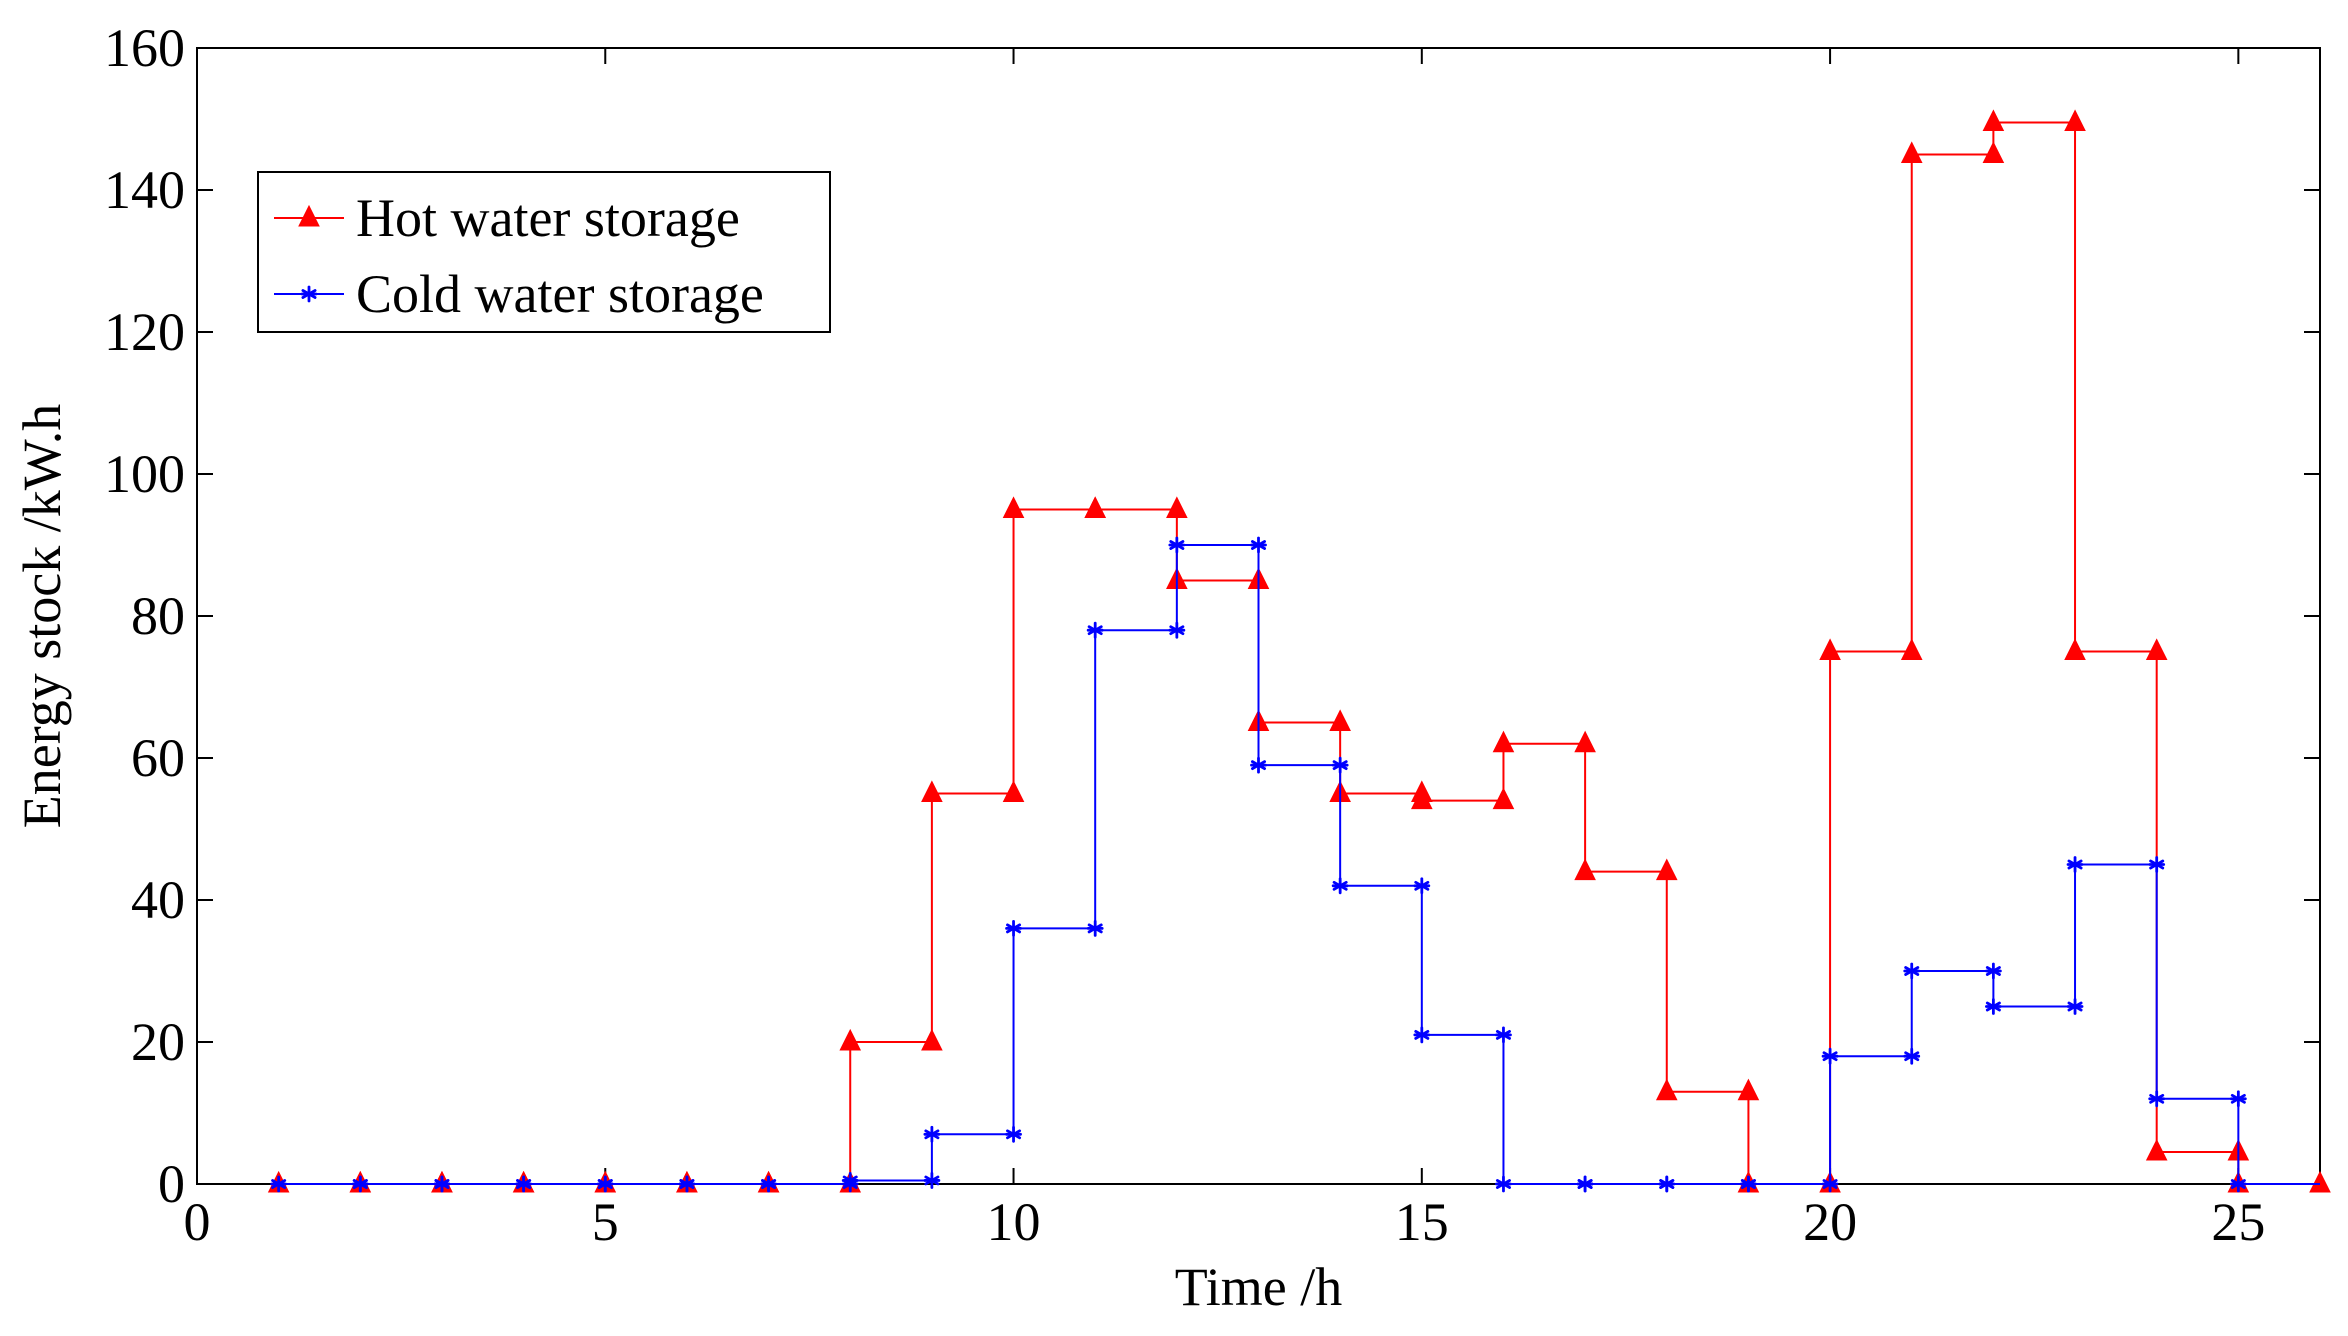  What do you see at coordinates (158, 616) in the screenshot?
I see `y-tick-label: 80` at bounding box center [158, 616].